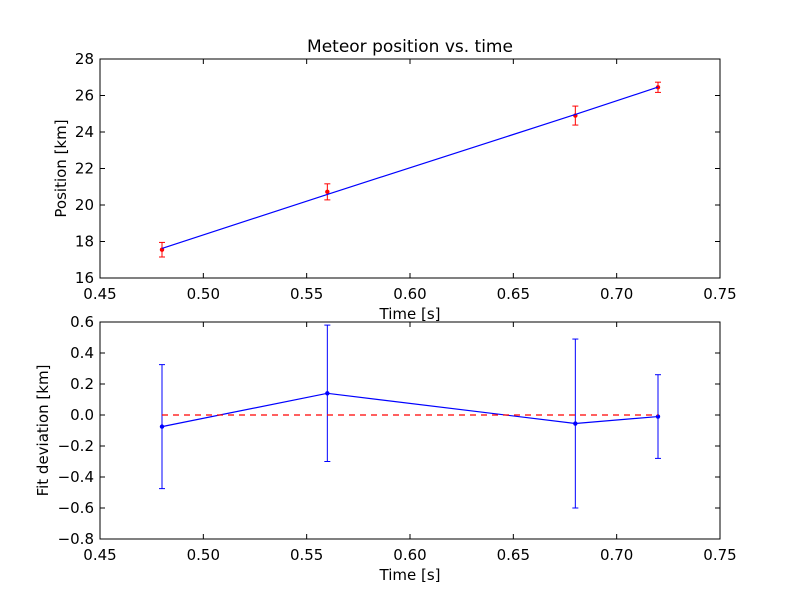 This screenshot has width=800, height=600. Describe the element at coordinates (410, 410) in the screenshot. I see `deviation-line` at that location.